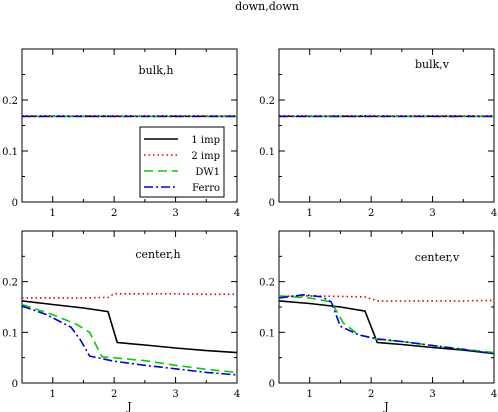 The image size is (498, 412). Describe the element at coordinates (129, 295) in the screenshot. I see `series-2-imp` at that location.